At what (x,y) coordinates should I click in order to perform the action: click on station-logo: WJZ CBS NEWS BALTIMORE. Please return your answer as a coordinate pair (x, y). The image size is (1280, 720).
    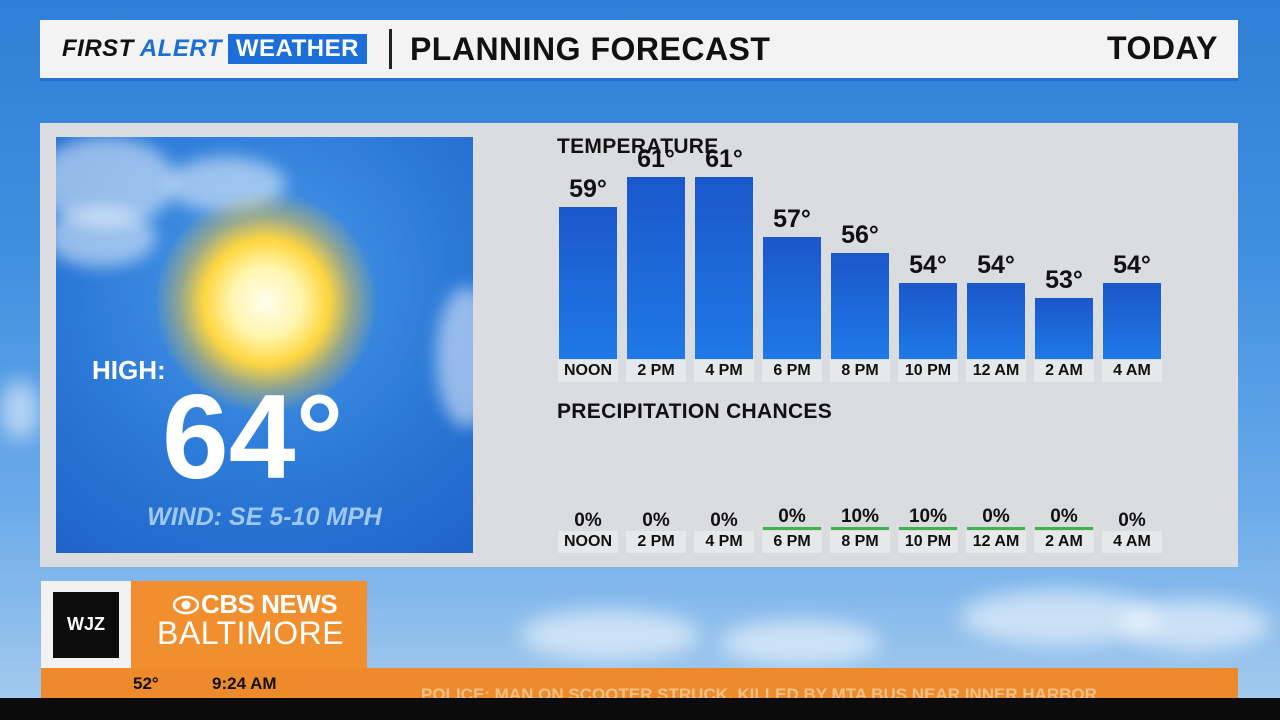
    Looking at the image, I should click on (204, 624).